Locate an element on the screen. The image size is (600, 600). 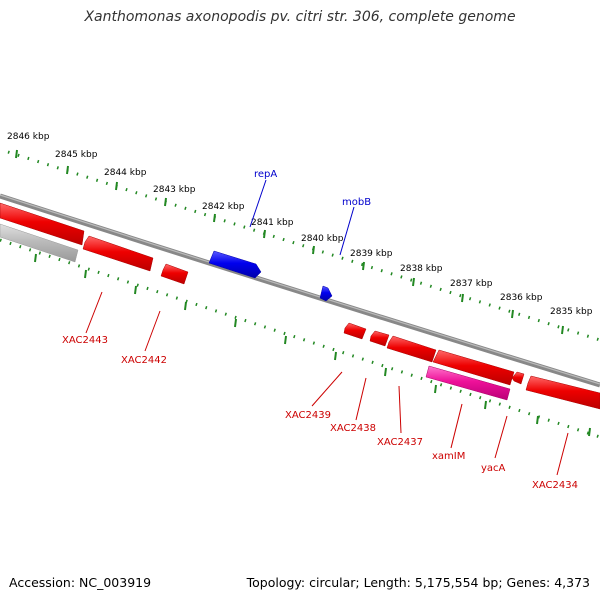
gene-xac2437 is located at coordinates (411, 349).